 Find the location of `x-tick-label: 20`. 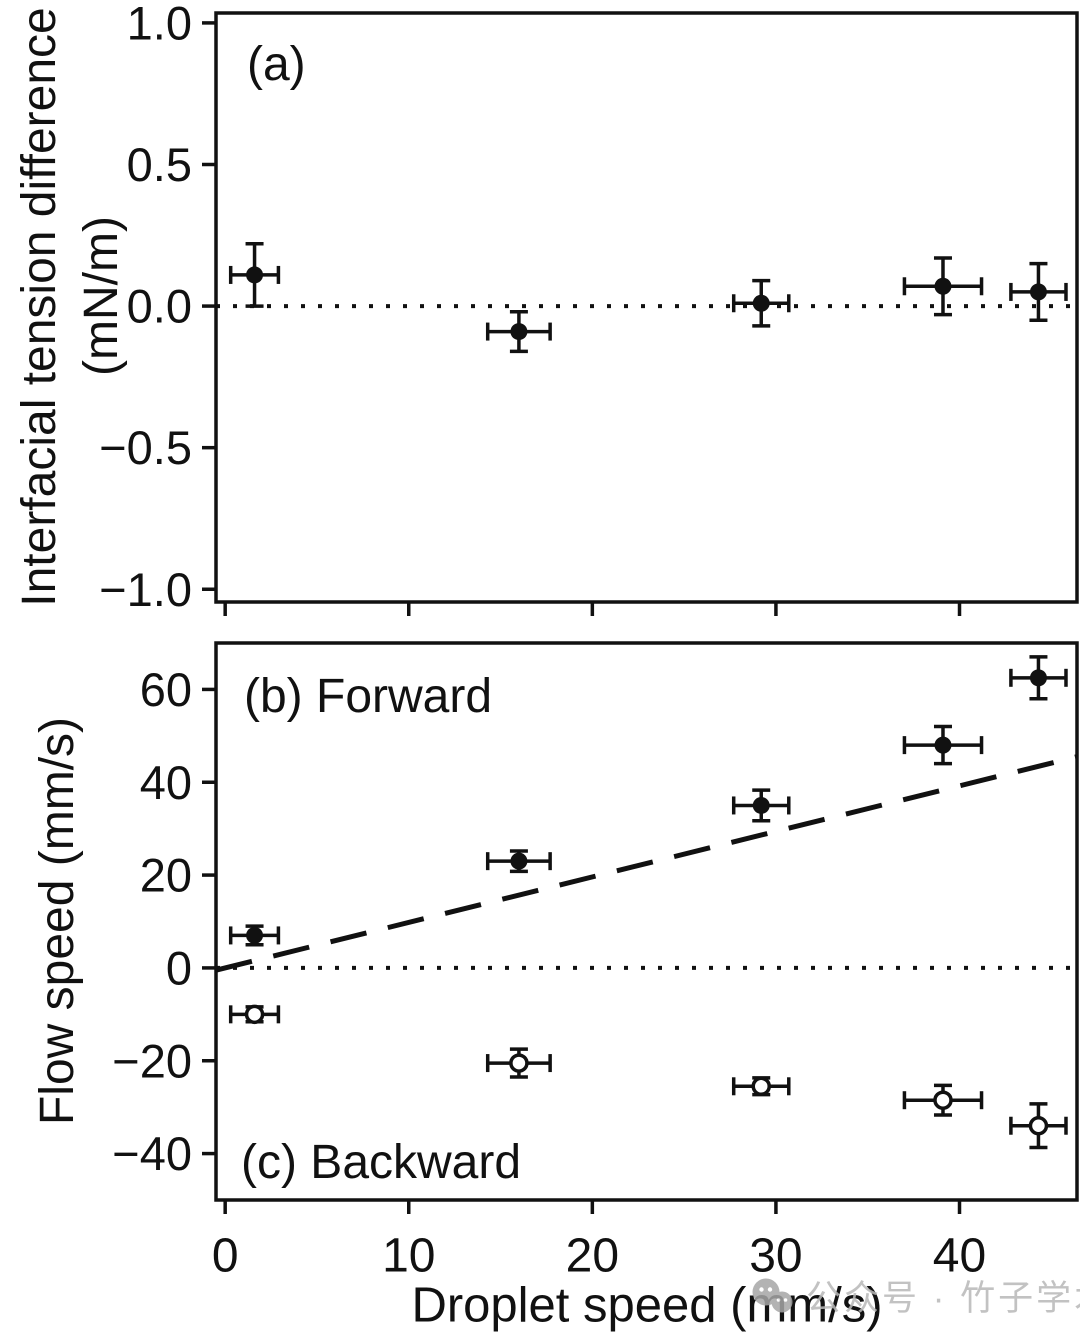

x-tick-label: 20 is located at coordinates (592, 1256).